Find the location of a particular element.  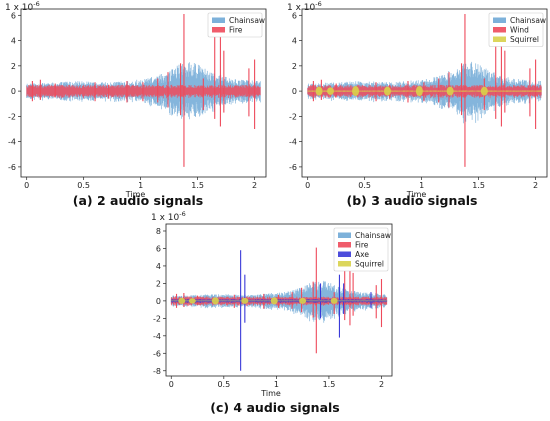

legend-swatch-axe is located at coordinates (344, 254).